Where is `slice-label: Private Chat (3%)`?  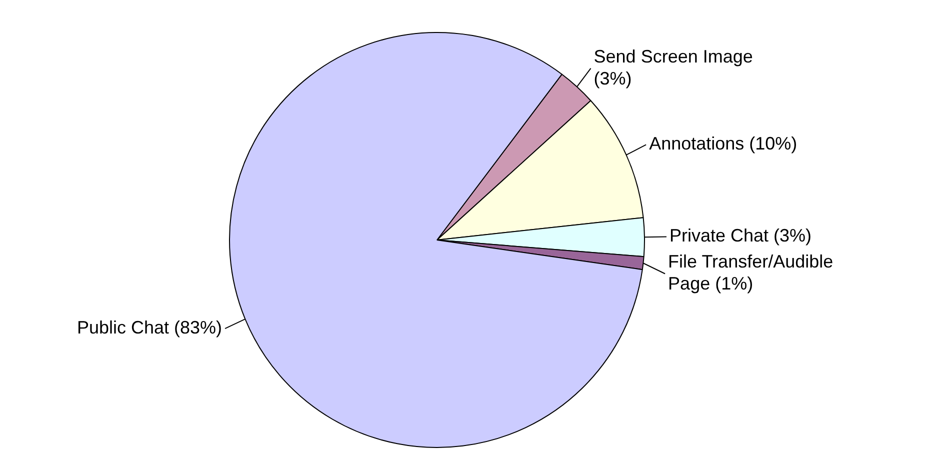
slice-label: Private Chat (3%) is located at coordinates (740, 236).